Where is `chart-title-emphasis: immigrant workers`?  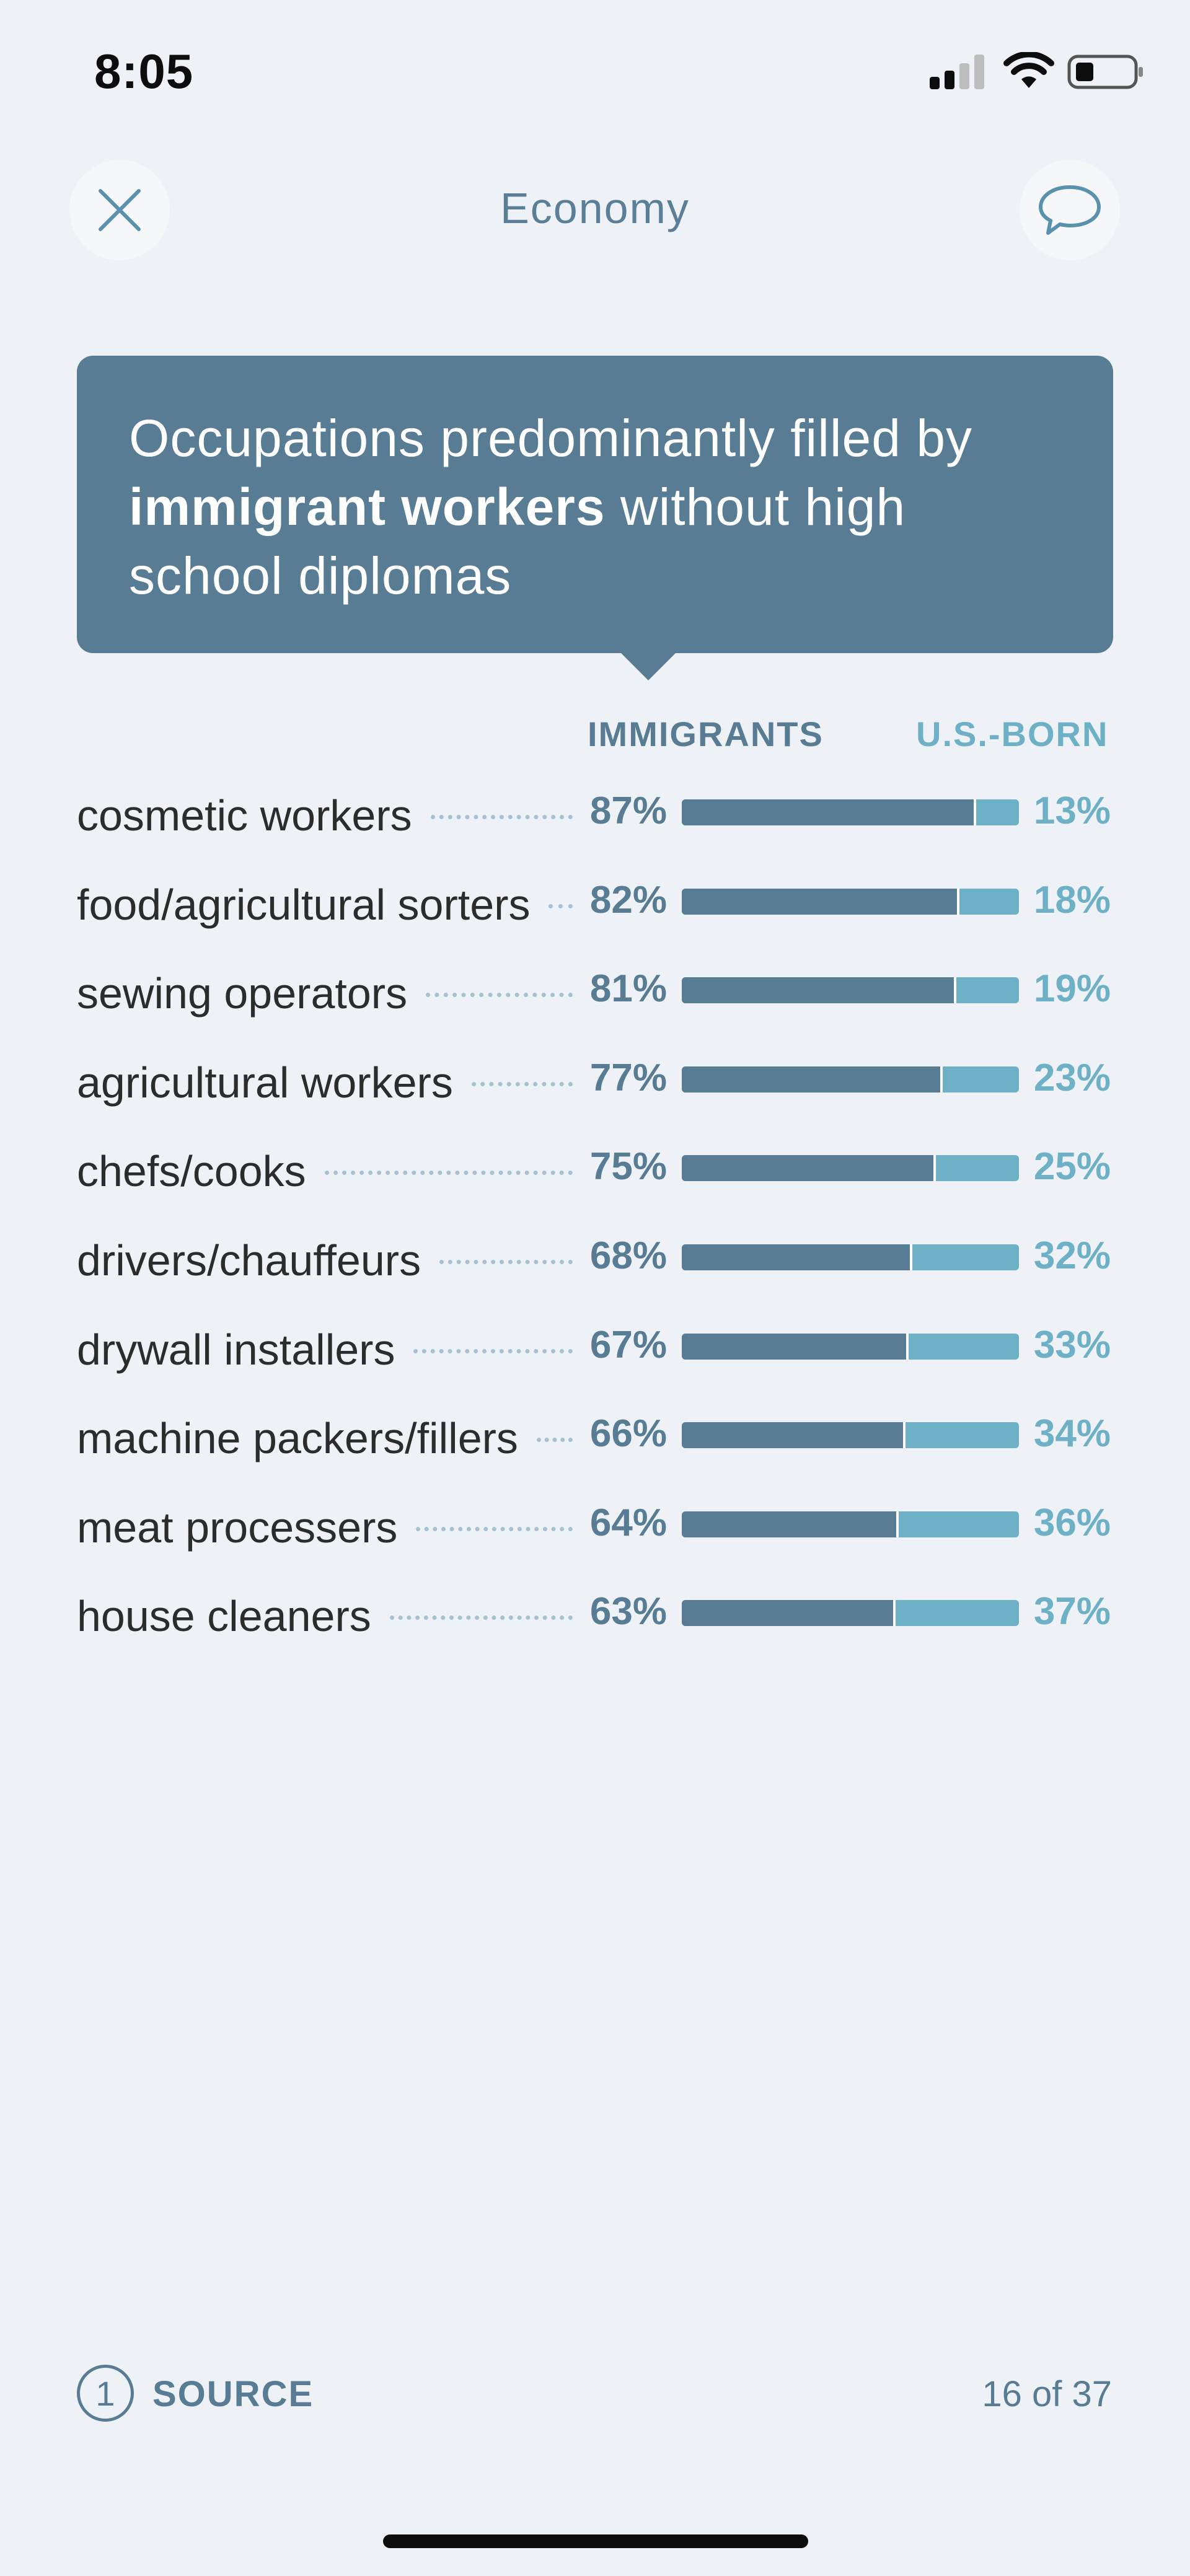
chart-title-emphasis: immigrant workers is located at coordinates (367, 507).